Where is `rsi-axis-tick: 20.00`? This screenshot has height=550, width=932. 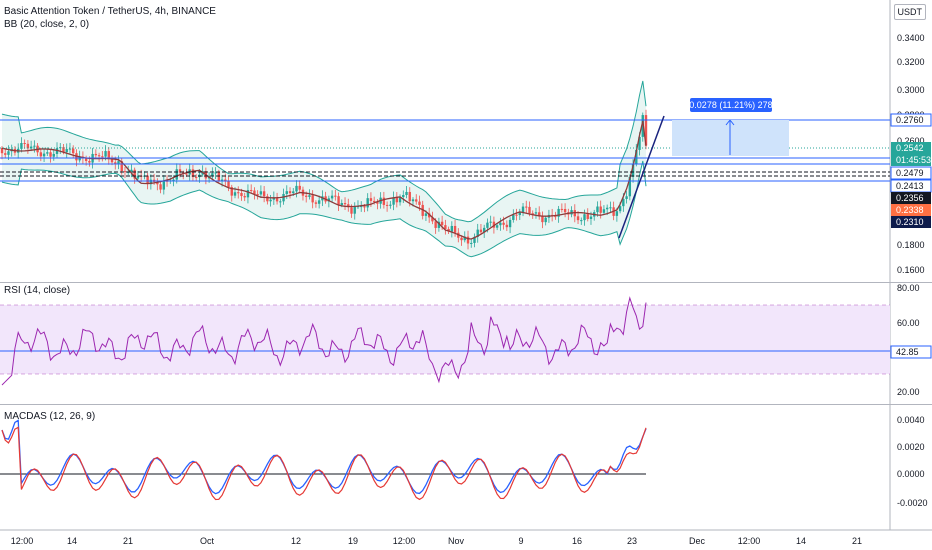 rsi-axis-tick: 20.00 is located at coordinates (908, 392).